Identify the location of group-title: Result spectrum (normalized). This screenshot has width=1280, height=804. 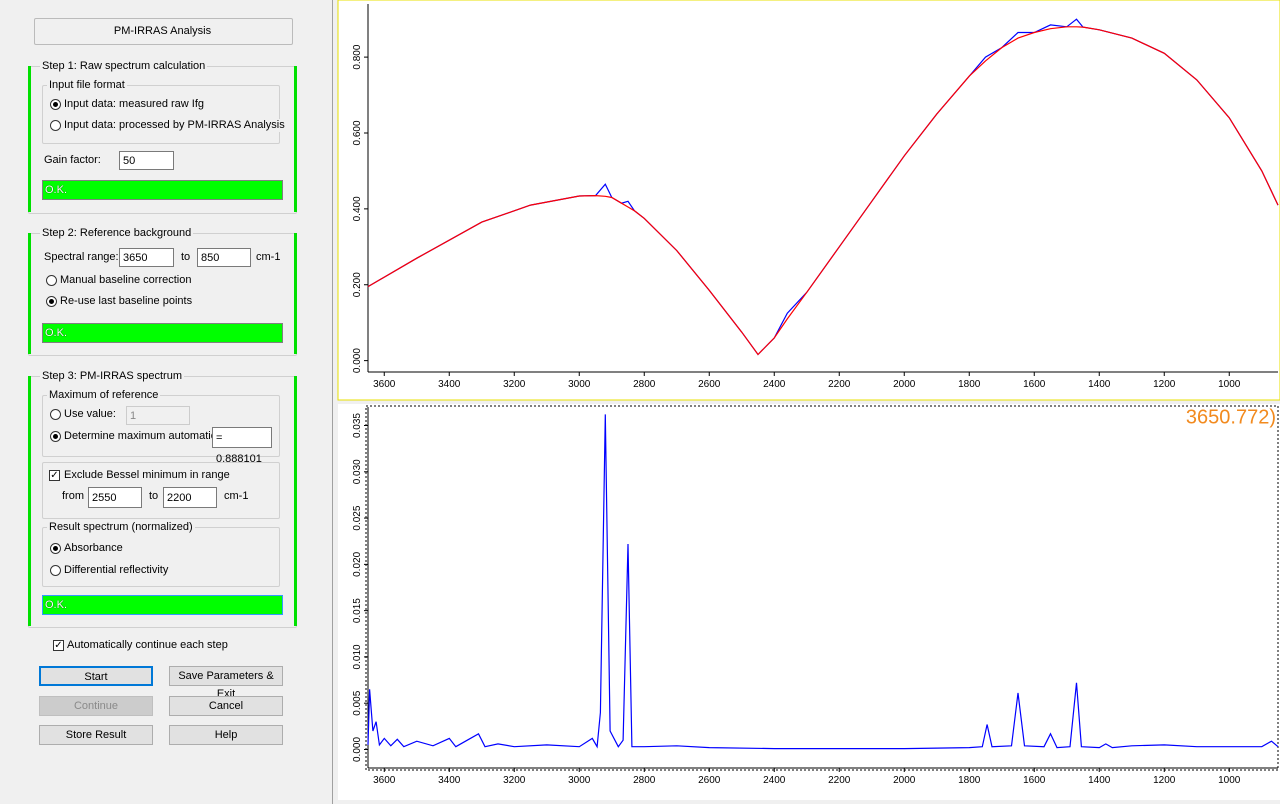
(121, 527).